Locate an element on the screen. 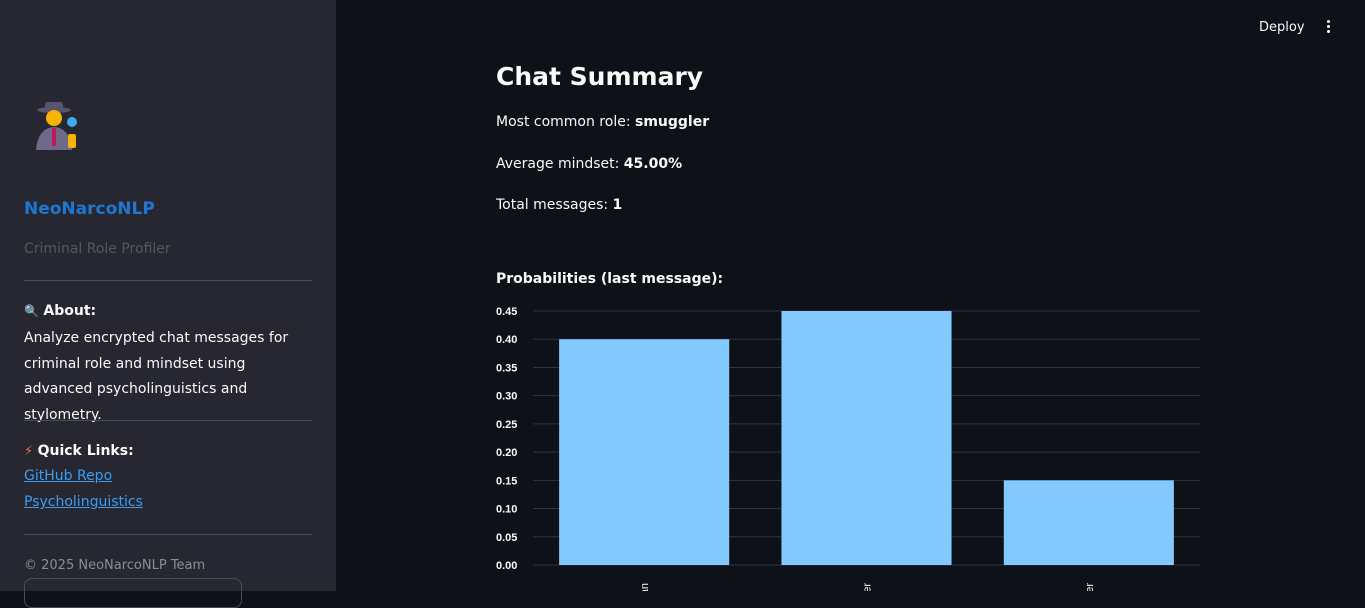 This screenshot has height=608, width=1365. y-tick-label: 0.25 is located at coordinates (506, 425).